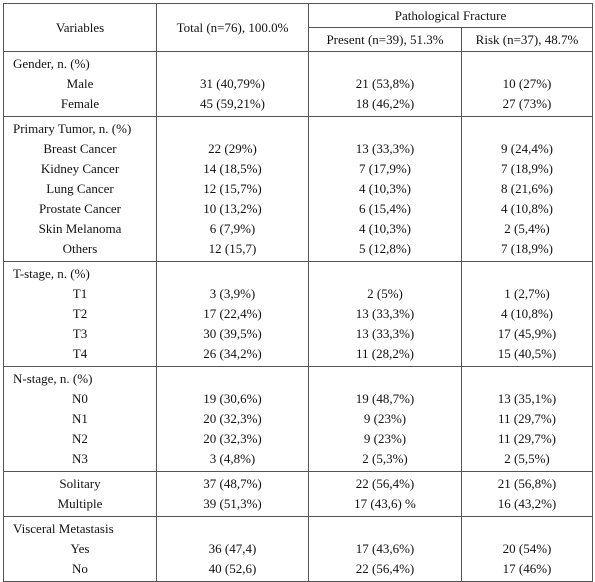 The width and height of the screenshot is (595, 582). Describe the element at coordinates (232, 483) in the screenshot. I see `table-value: 37 (48,7%)` at that location.